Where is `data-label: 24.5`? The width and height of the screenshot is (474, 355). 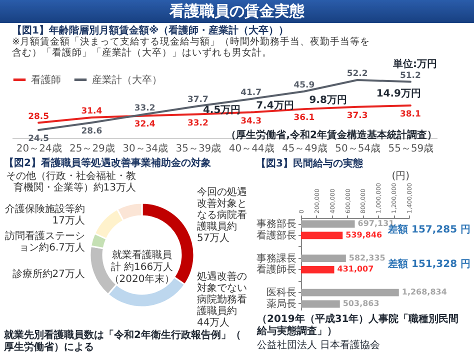
data-label: 24.5 is located at coordinates (39, 139).